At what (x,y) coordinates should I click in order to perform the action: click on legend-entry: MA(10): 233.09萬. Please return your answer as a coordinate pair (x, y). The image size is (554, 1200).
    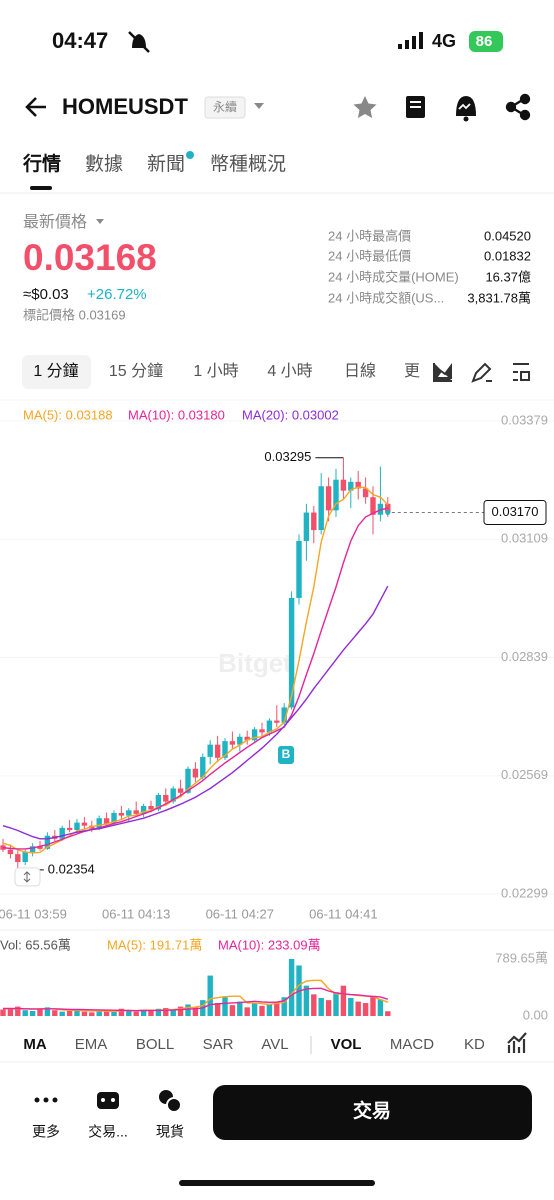
    Looking at the image, I should click on (269, 944).